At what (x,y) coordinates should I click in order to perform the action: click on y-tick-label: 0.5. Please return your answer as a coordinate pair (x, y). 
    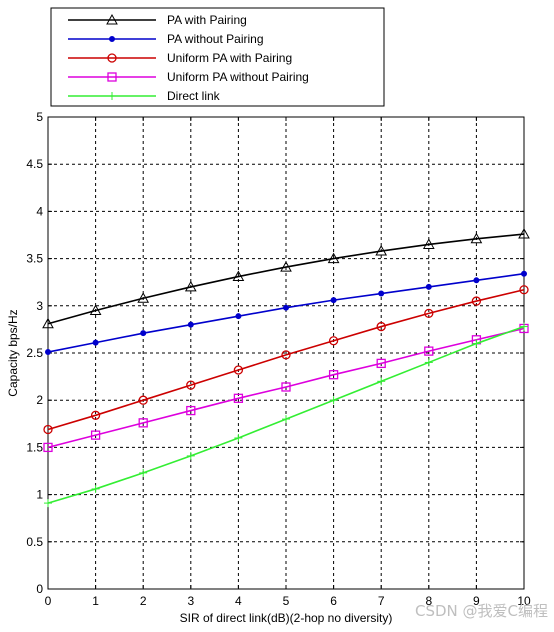
    Looking at the image, I should click on (34, 542).